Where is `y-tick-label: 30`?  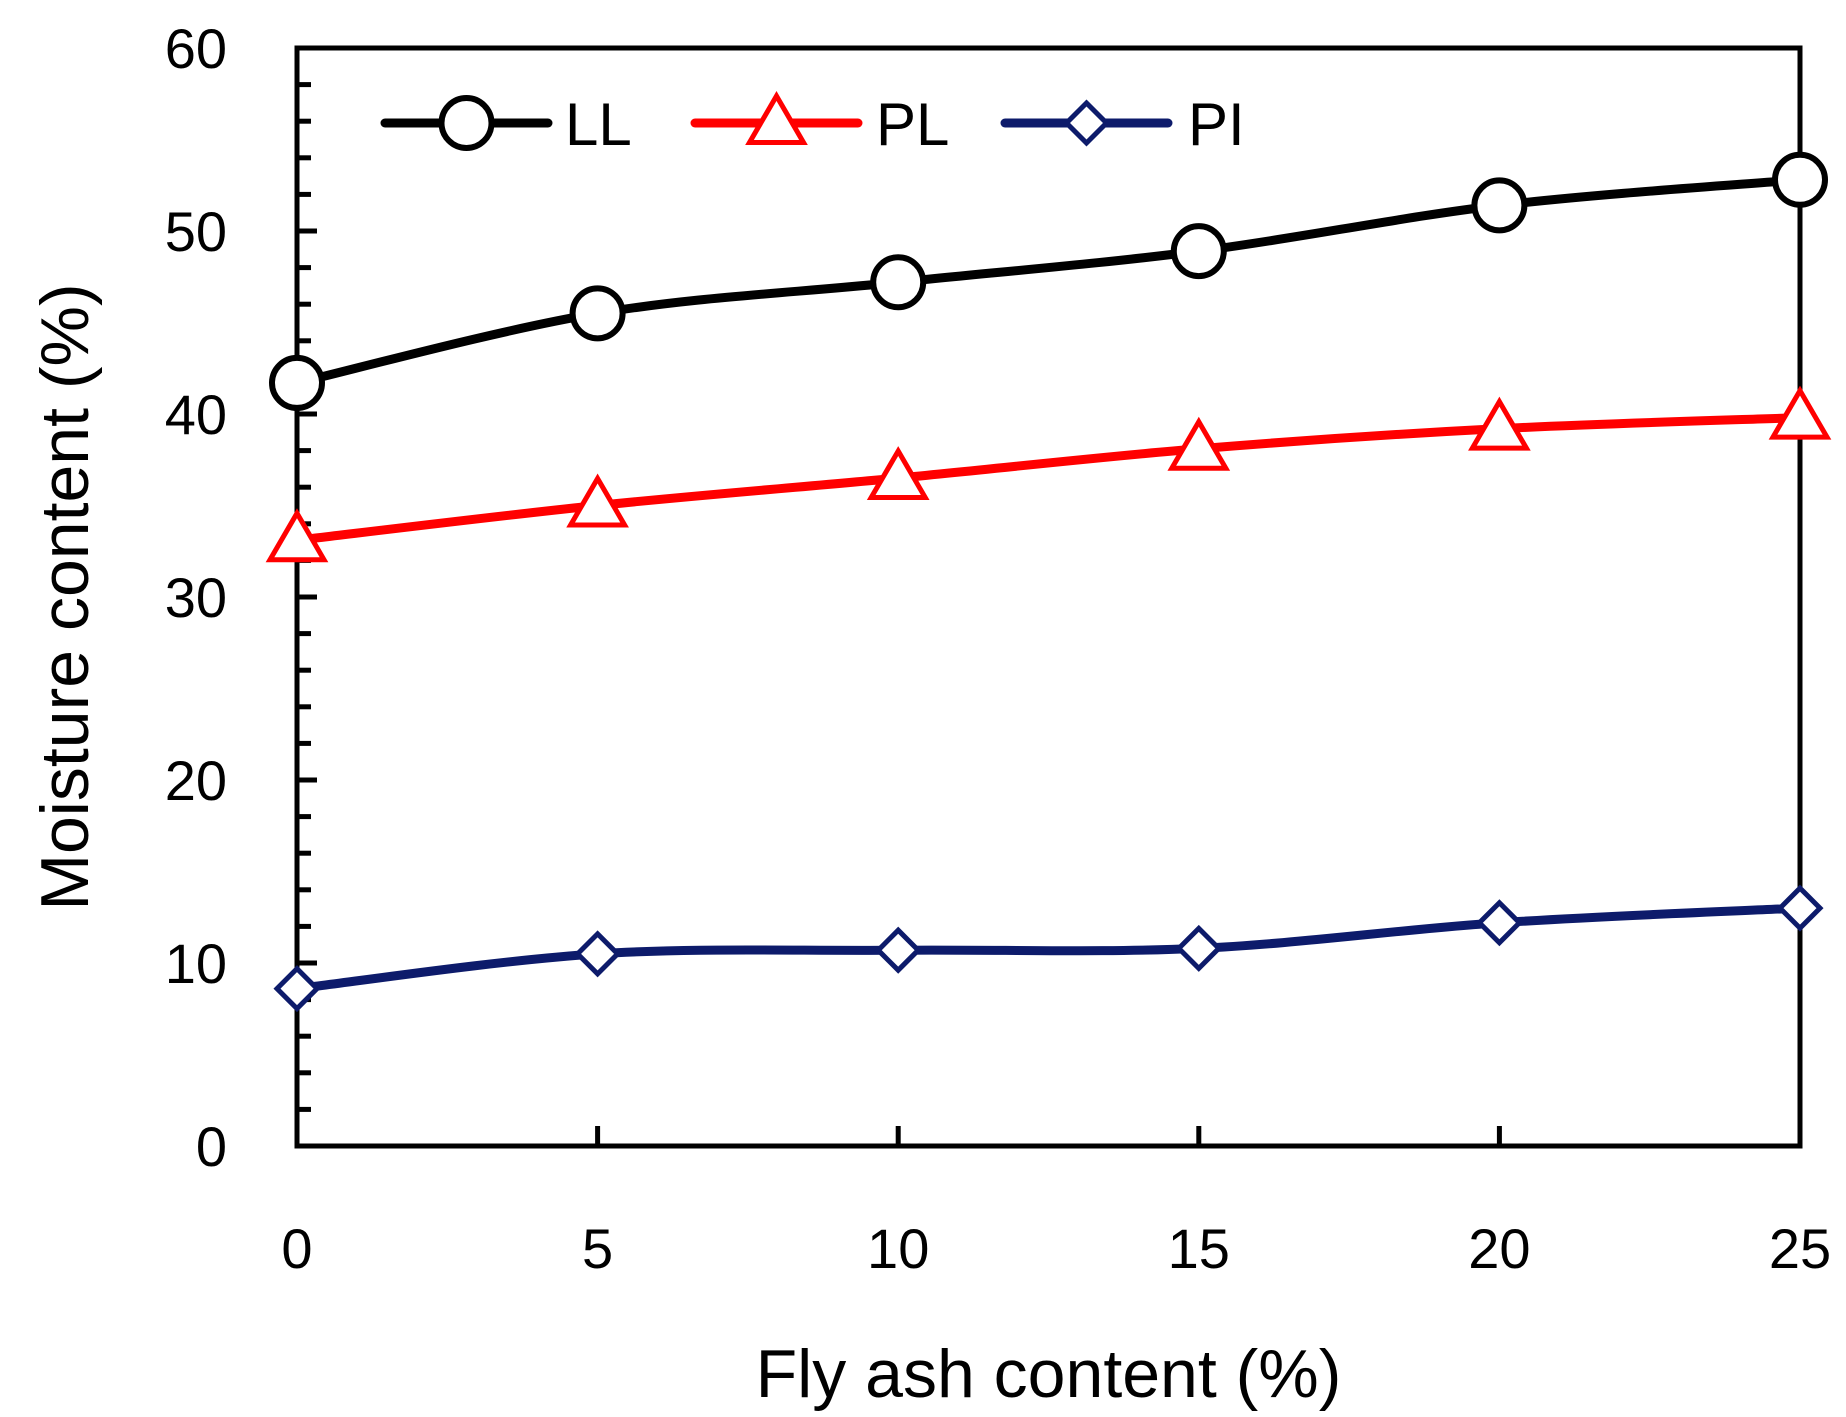 y-tick-label: 30 is located at coordinates (196, 597).